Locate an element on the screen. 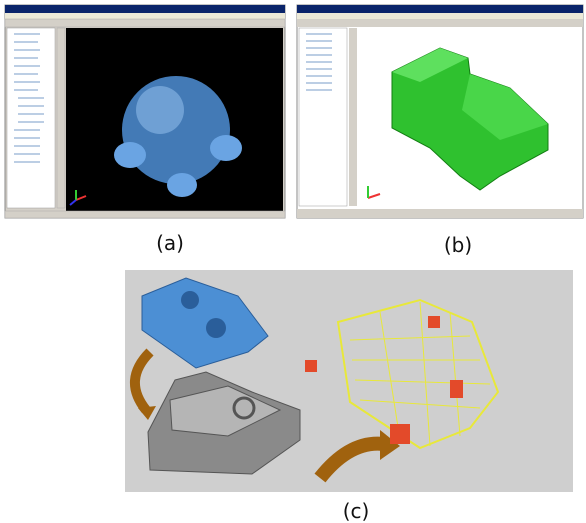 The width and height of the screenshot is (586, 523). caption: (c) is located at coordinates (356, 511).